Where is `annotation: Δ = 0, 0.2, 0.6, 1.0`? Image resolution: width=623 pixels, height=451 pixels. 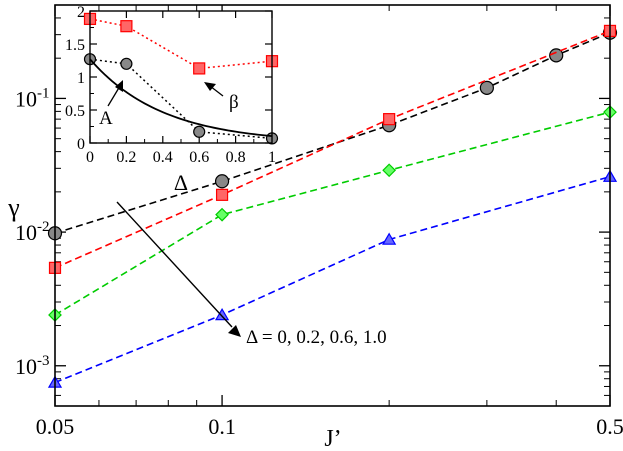
annotation: Δ = 0, 0.2, 0.6, 1.0 is located at coordinates (251, 274).